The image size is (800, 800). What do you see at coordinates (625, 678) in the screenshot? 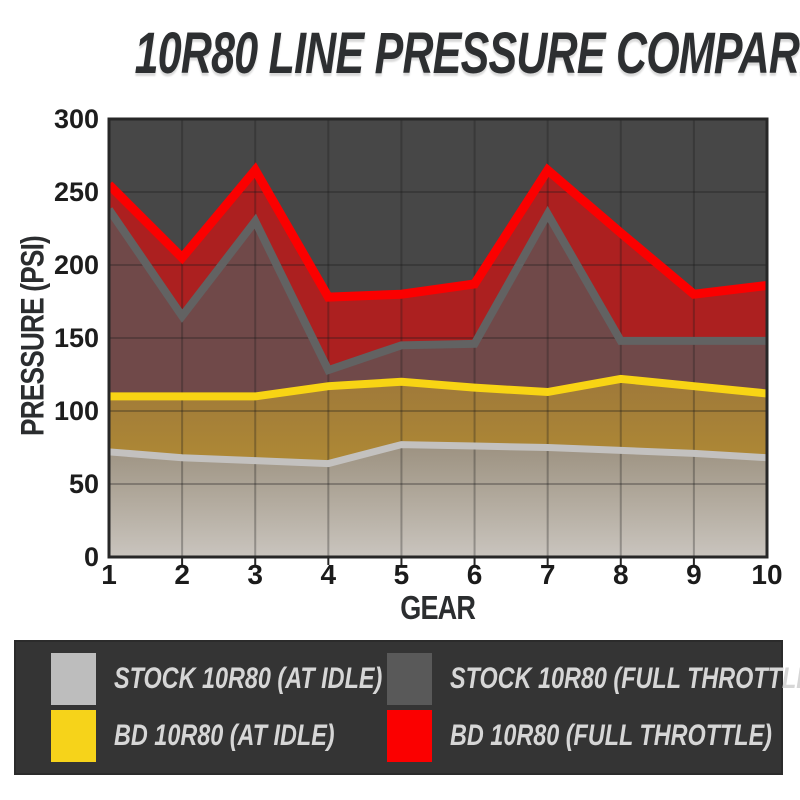
I see `legend-label-stock-full-throttle: STOCK 10R80 (FULL THROTTLE)` at bounding box center [625, 678].